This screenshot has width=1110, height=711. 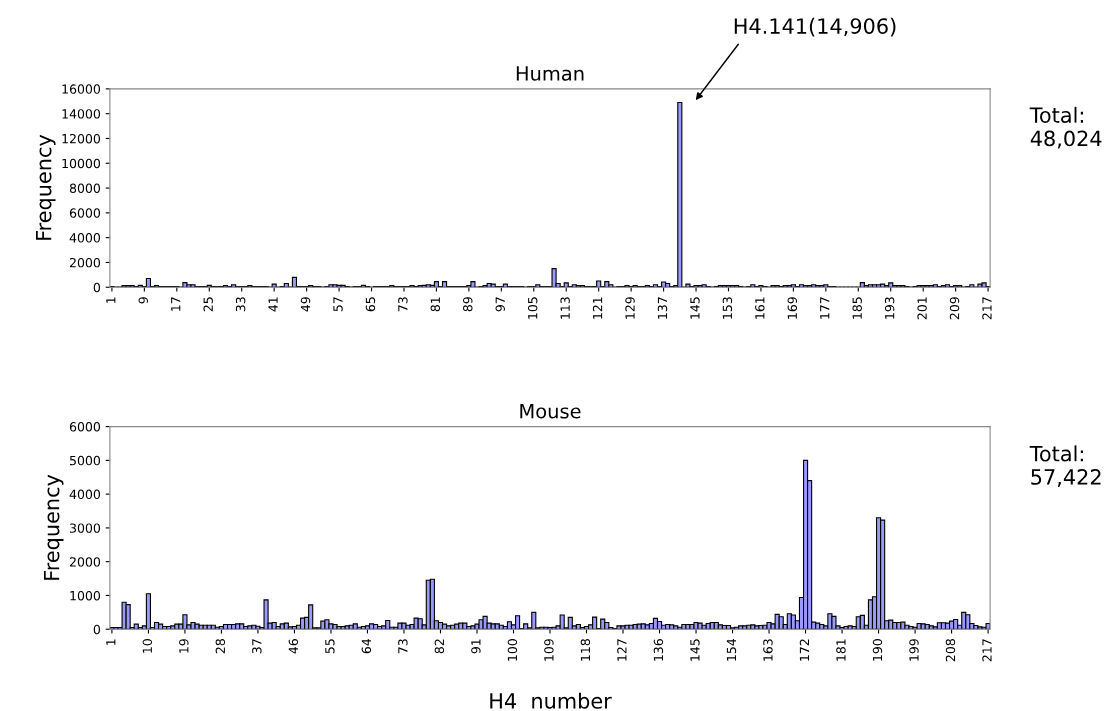 I want to click on x-tick-label: 118, so click(x=585, y=650).